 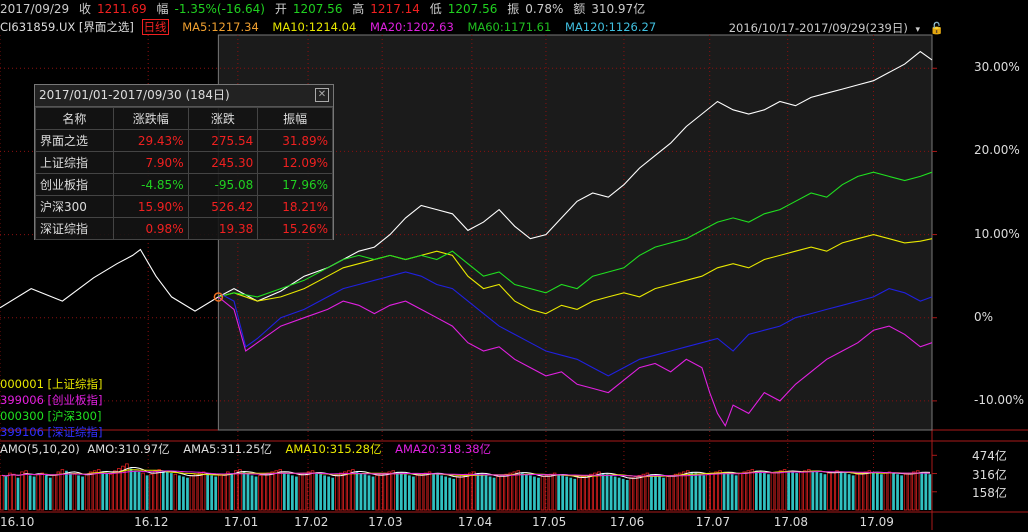 What do you see at coordinates (997, 233) in the screenshot?
I see `y-tick-label: 10.00%` at bounding box center [997, 233].